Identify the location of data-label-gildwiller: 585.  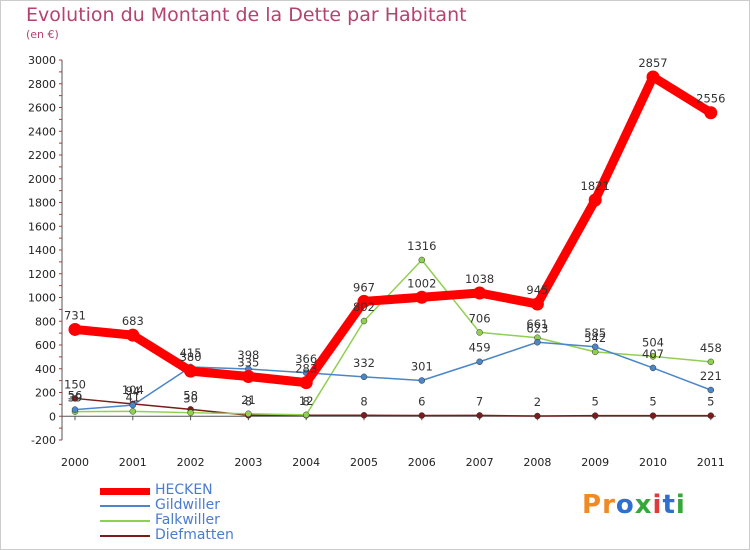
(595, 333).